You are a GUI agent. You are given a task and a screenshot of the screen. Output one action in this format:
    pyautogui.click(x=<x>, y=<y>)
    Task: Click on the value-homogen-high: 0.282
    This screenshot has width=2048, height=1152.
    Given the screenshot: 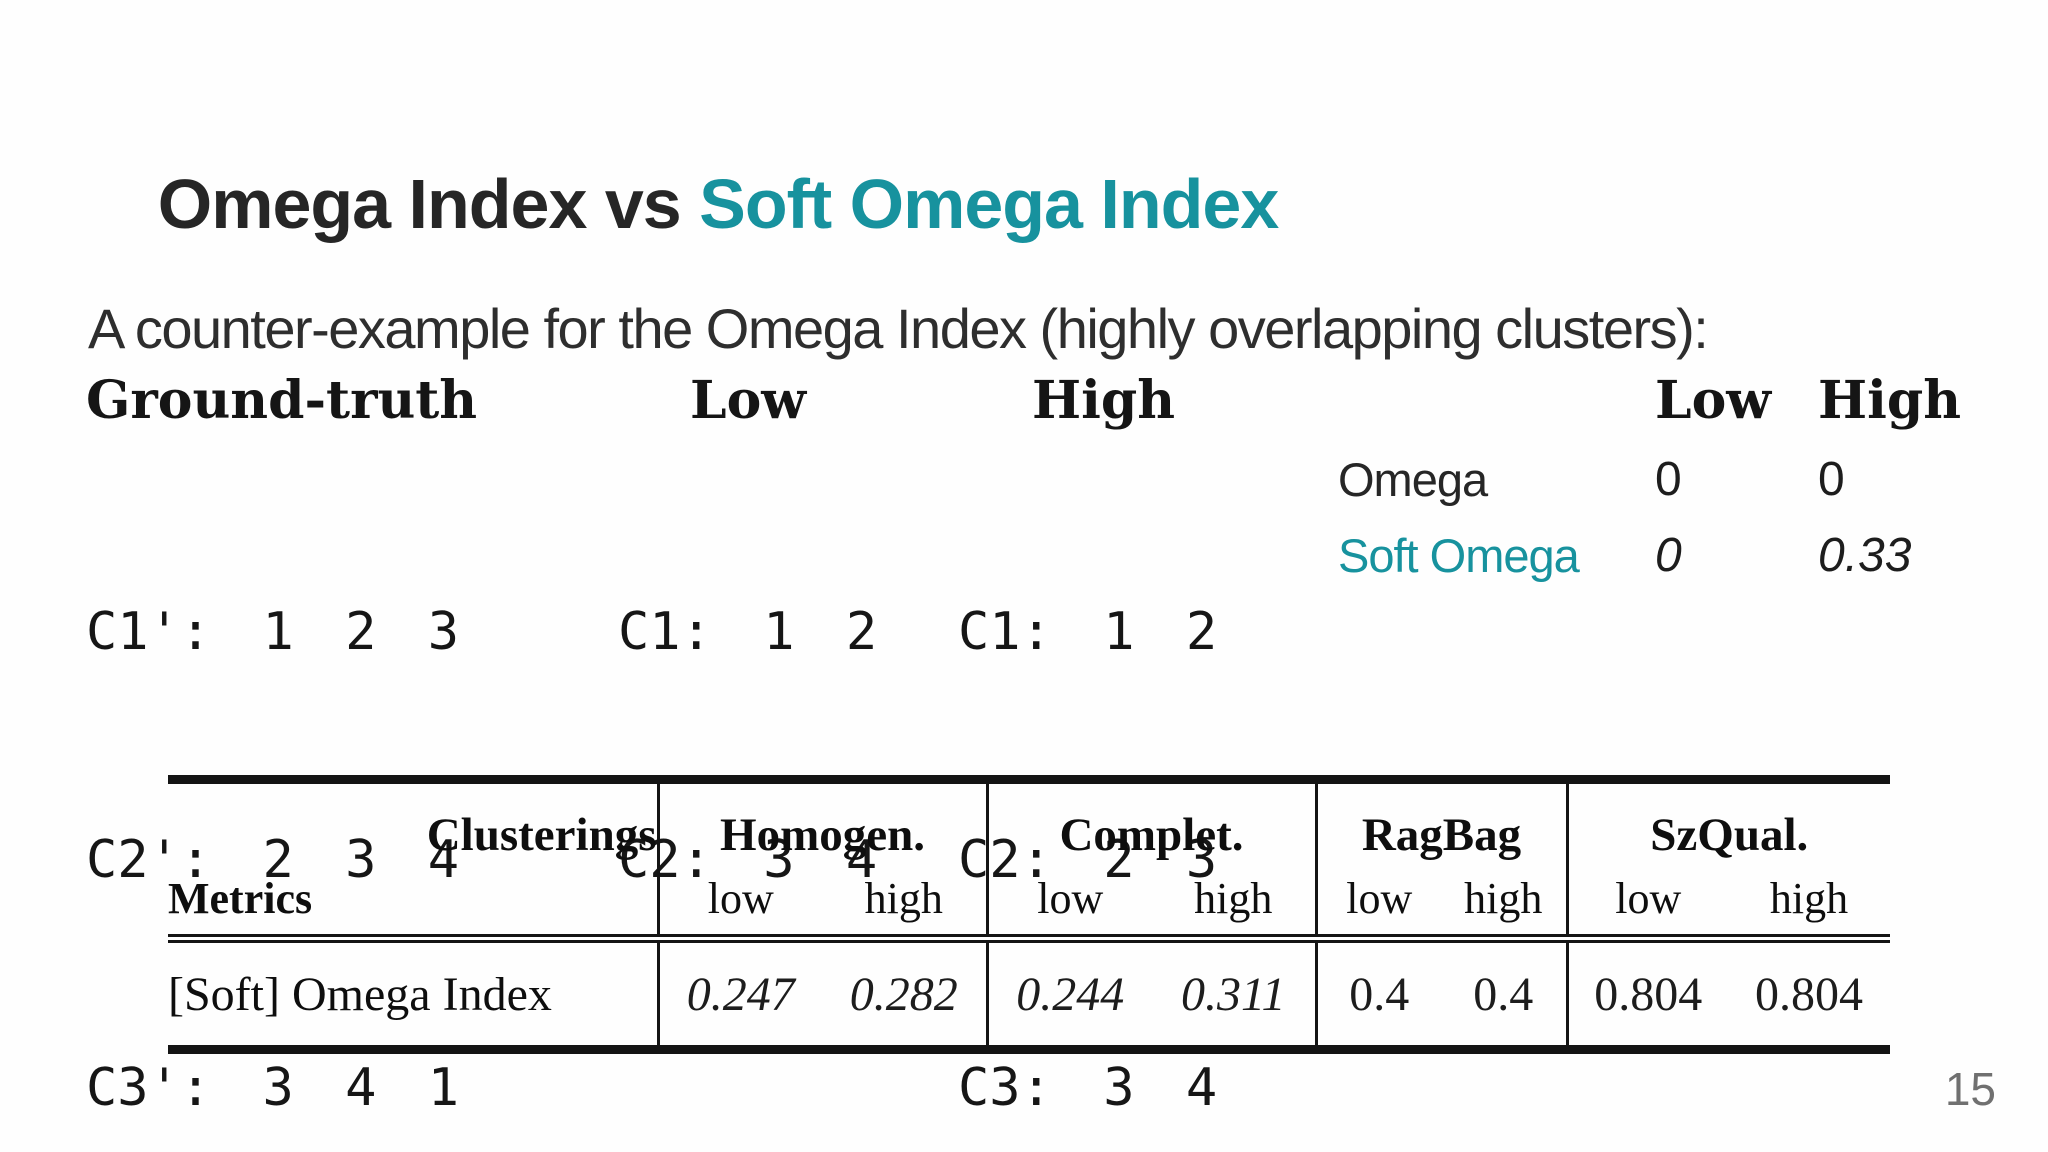 What is the action you would take?
    pyautogui.click(x=903, y=994)
    